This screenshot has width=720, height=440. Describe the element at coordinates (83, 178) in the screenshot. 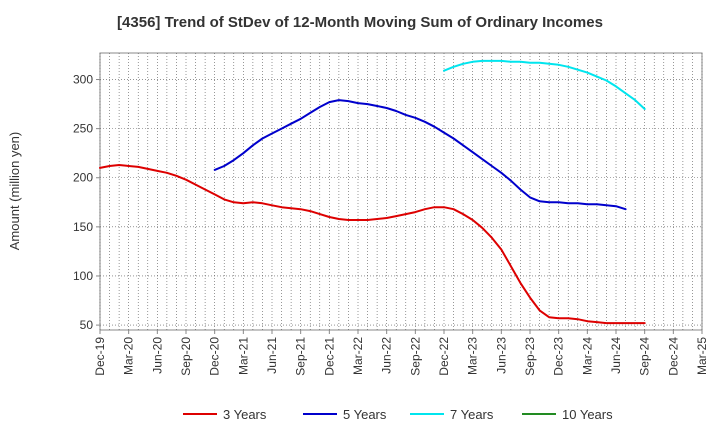

I see `y-tick-label: 200` at that location.